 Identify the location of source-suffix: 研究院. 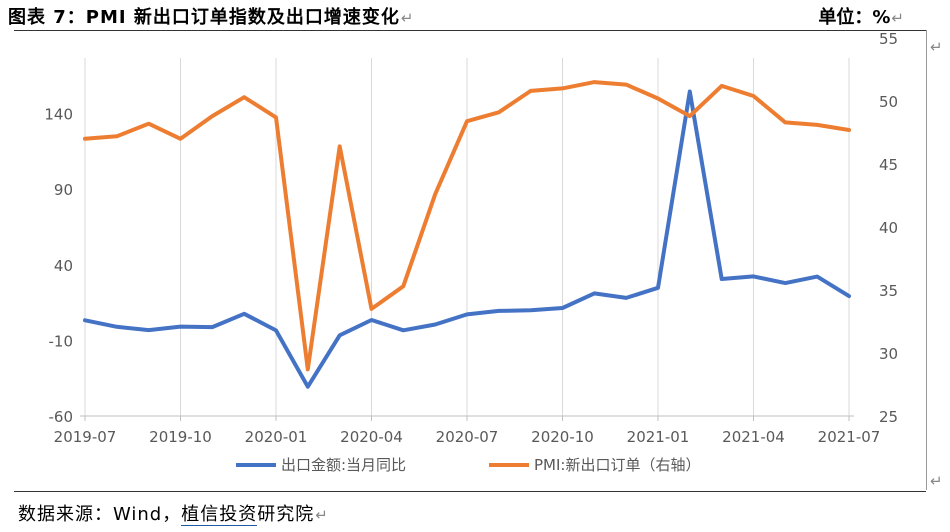
(286, 514).